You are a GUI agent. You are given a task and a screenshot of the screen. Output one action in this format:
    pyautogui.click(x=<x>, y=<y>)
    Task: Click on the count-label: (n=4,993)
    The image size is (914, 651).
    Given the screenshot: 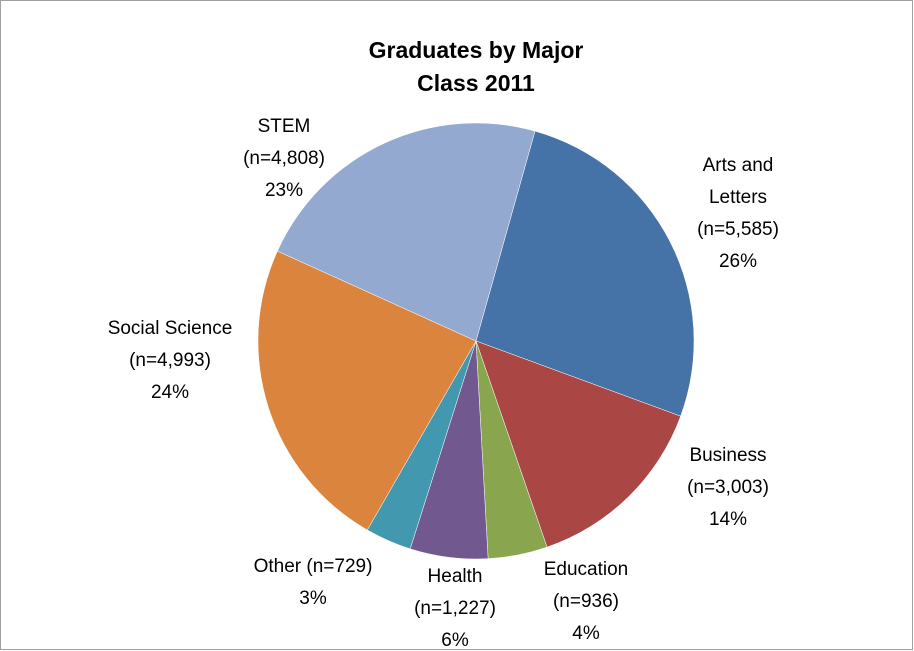 What is the action you would take?
    pyautogui.click(x=170, y=360)
    